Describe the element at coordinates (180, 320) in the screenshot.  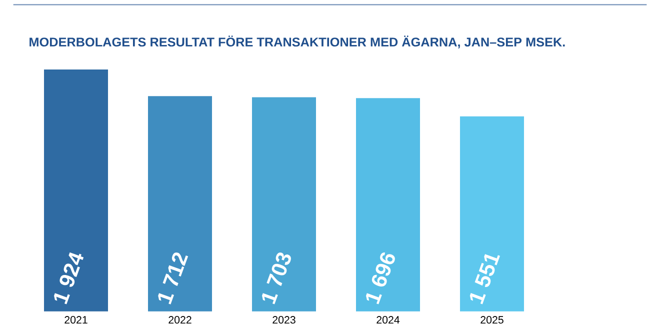
I see `x-tick-label: 2022` at that location.